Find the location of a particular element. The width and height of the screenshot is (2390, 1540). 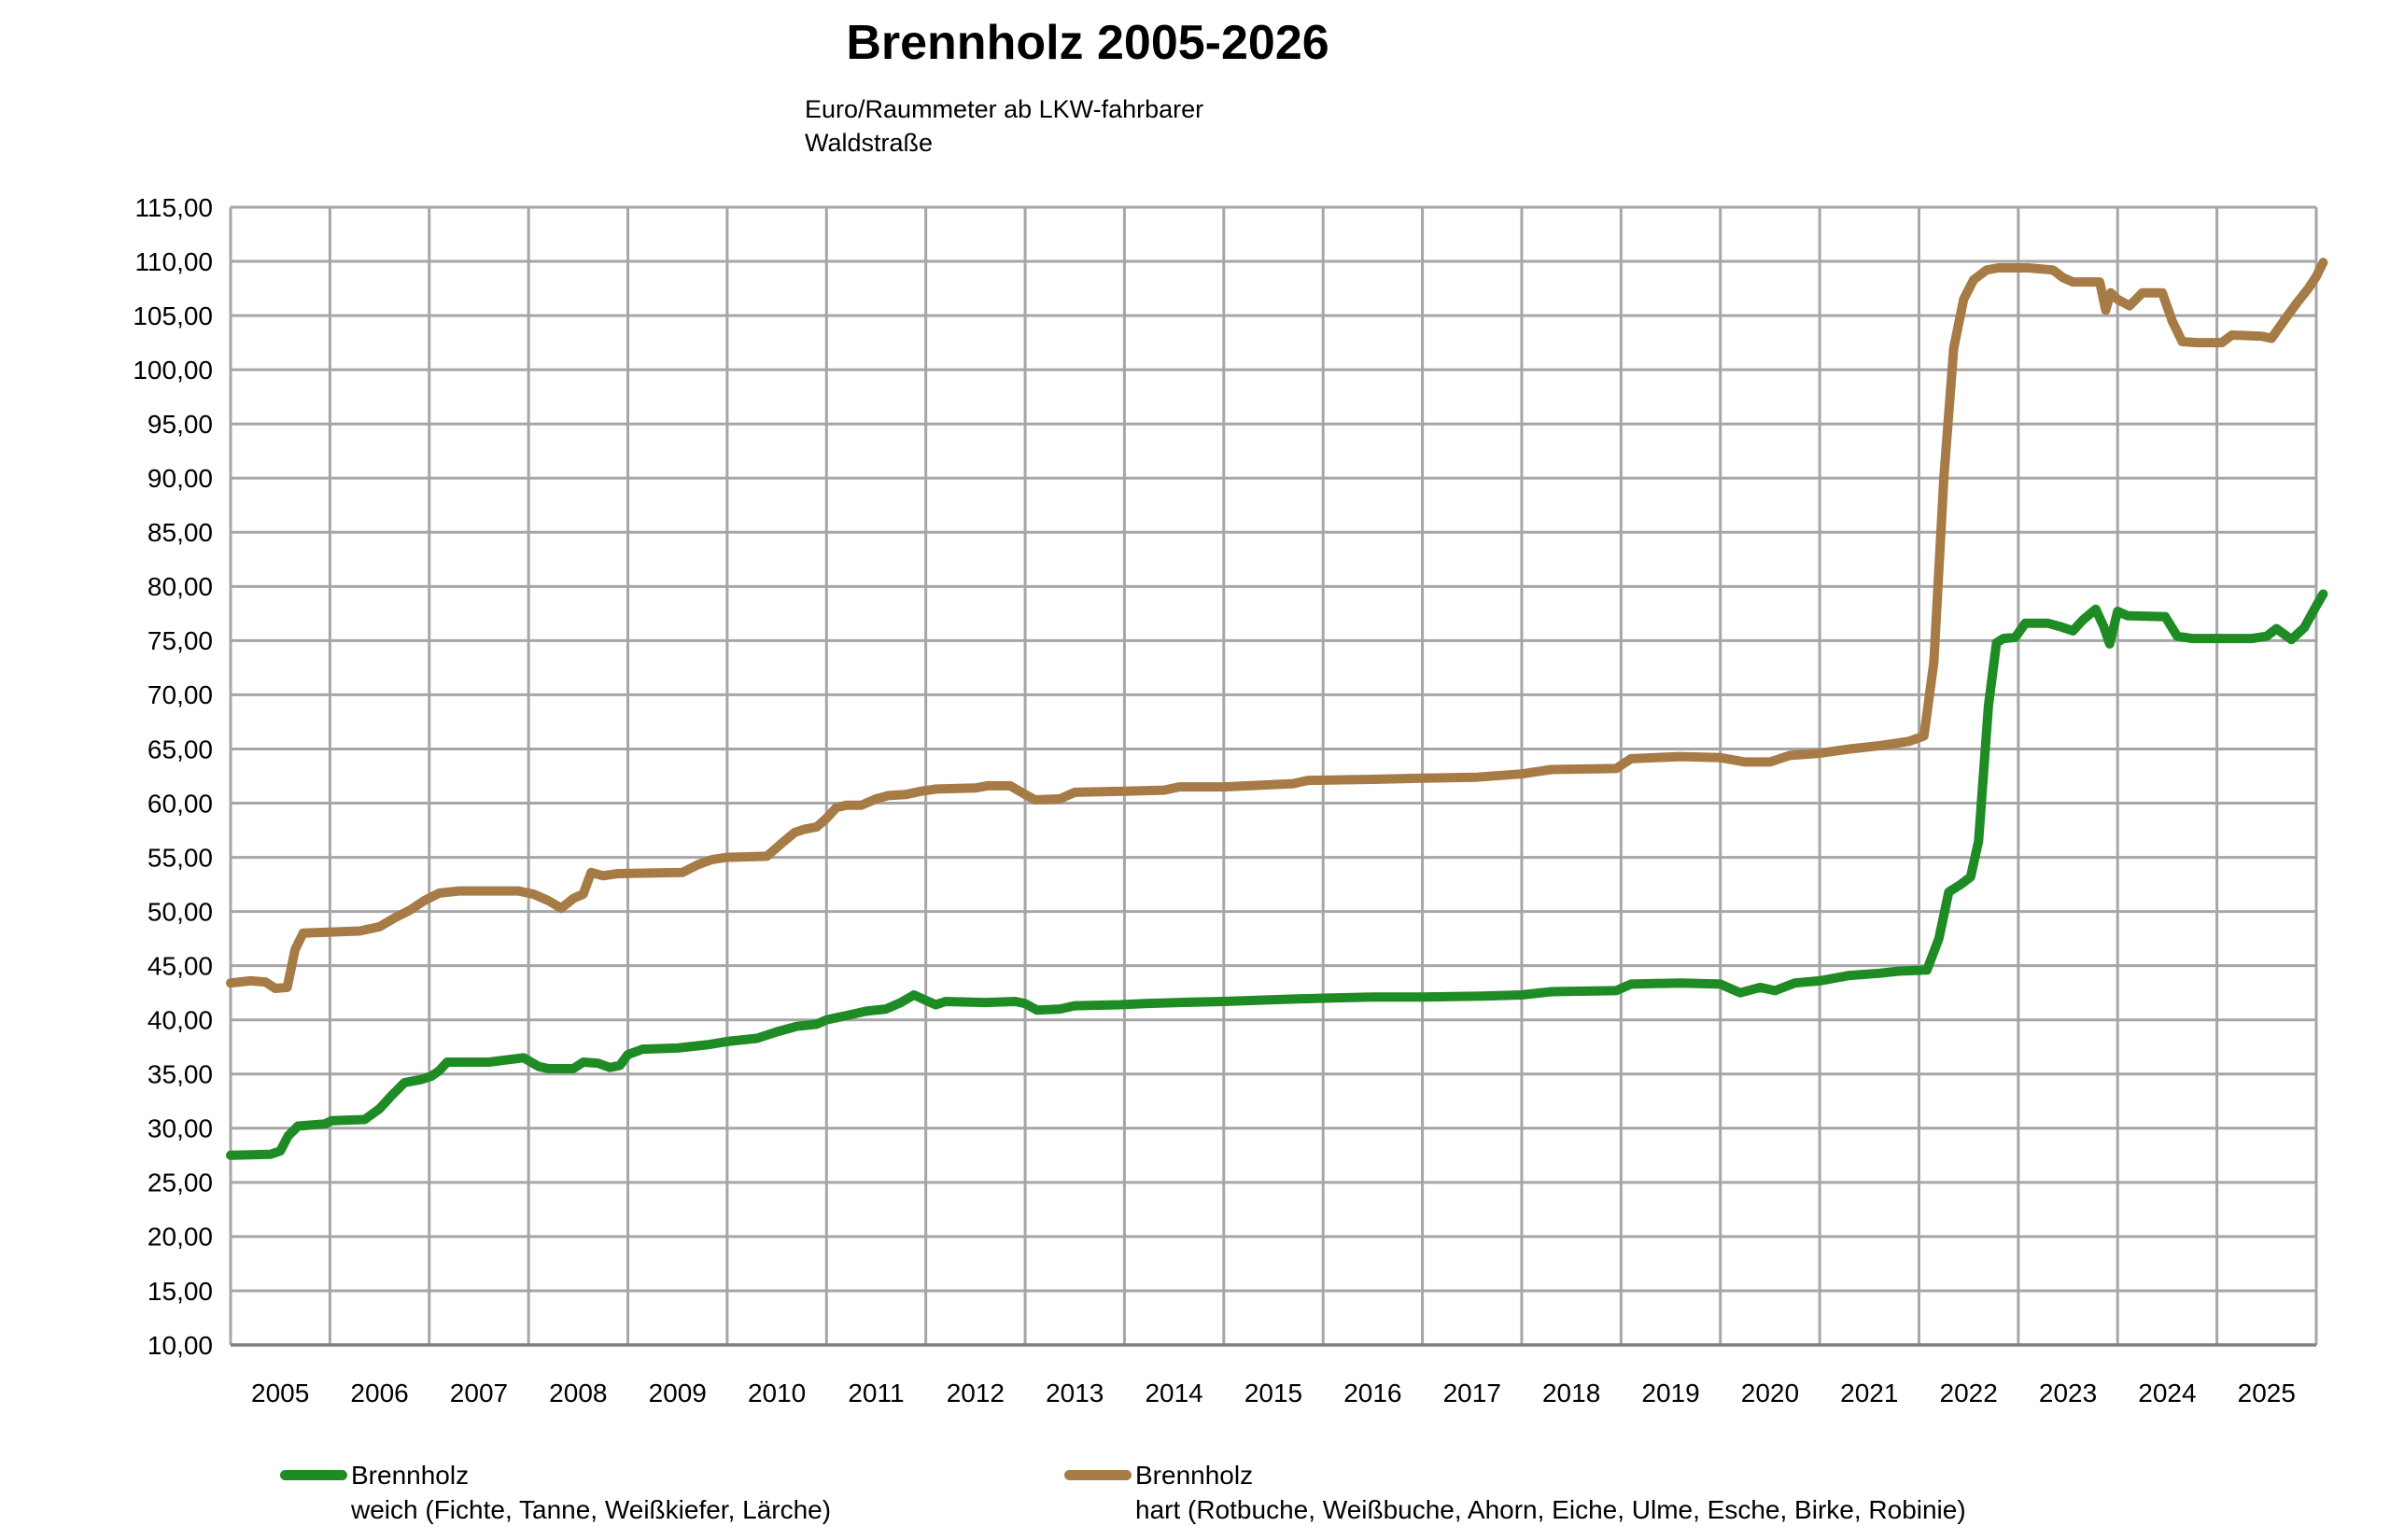

x-tick-label: 2005 is located at coordinates (280, 1393).